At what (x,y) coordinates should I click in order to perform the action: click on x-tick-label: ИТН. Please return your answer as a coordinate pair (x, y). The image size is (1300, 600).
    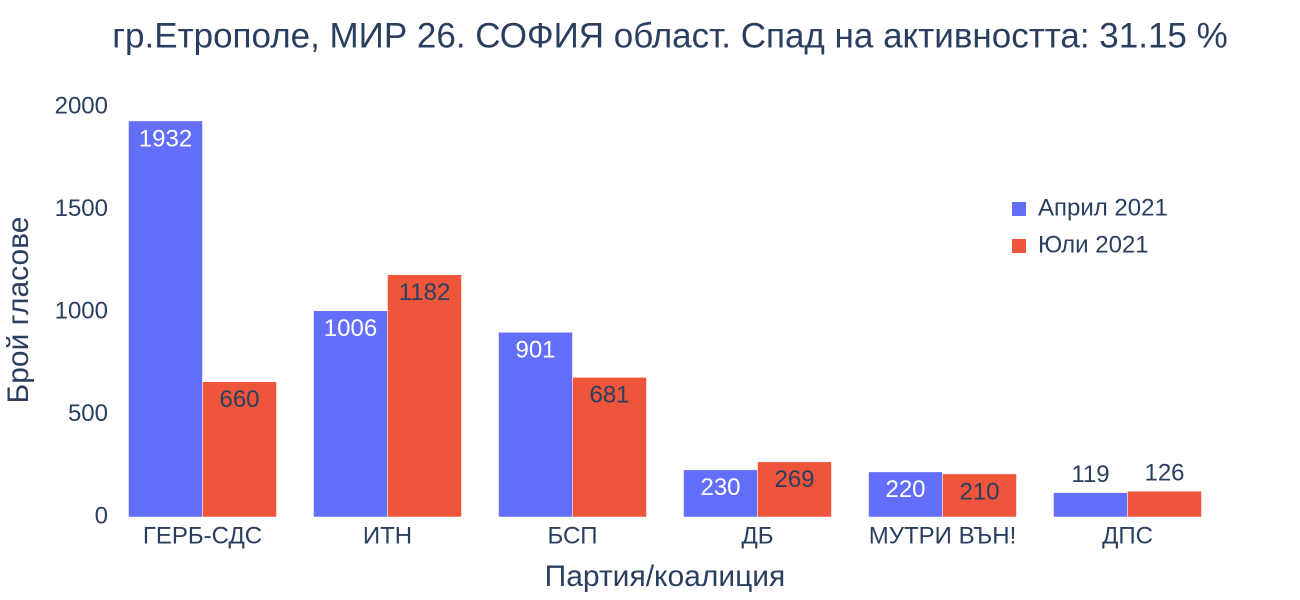
    Looking at the image, I should click on (387, 535).